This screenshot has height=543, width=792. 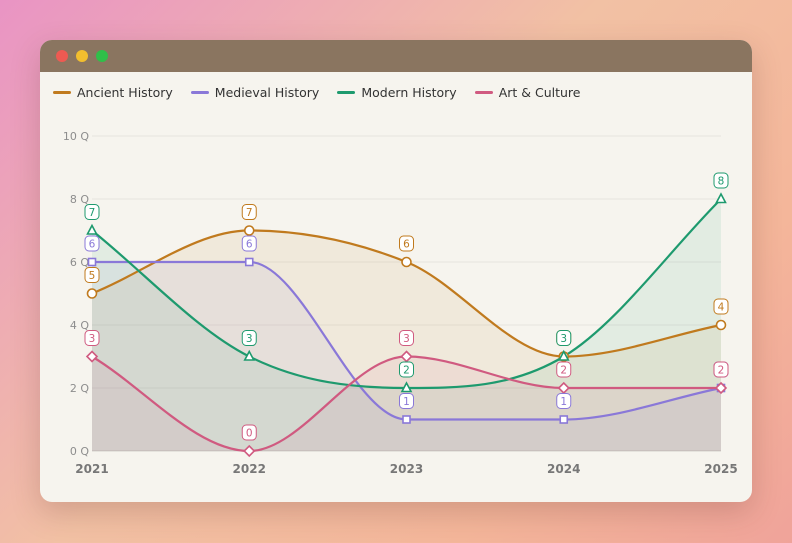 What do you see at coordinates (79, 388) in the screenshot?
I see `y-tick-label: 2 Q` at bounding box center [79, 388].